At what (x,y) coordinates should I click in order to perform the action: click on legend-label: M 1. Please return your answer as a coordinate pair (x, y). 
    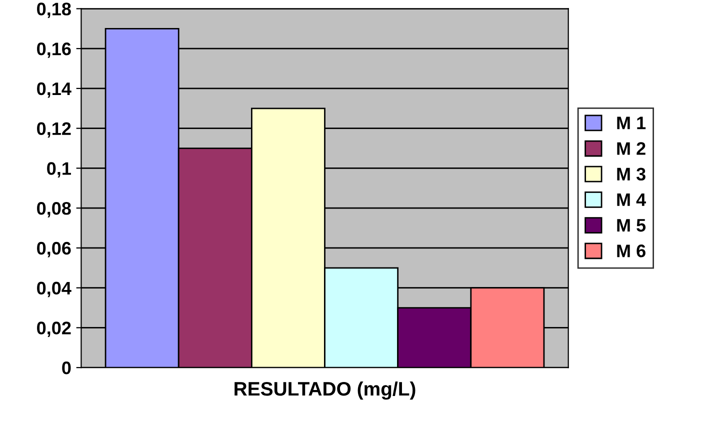
    Looking at the image, I should click on (631, 123).